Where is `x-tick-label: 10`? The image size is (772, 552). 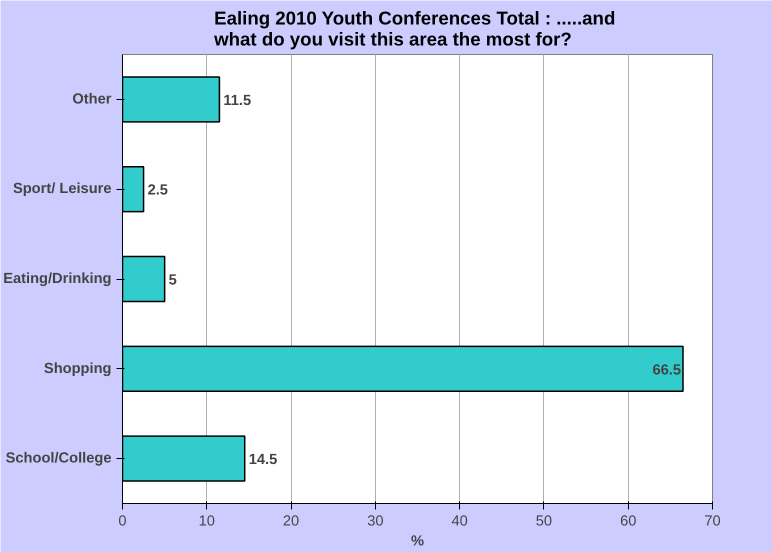 x-tick-label: 10 is located at coordinates (206, 522).